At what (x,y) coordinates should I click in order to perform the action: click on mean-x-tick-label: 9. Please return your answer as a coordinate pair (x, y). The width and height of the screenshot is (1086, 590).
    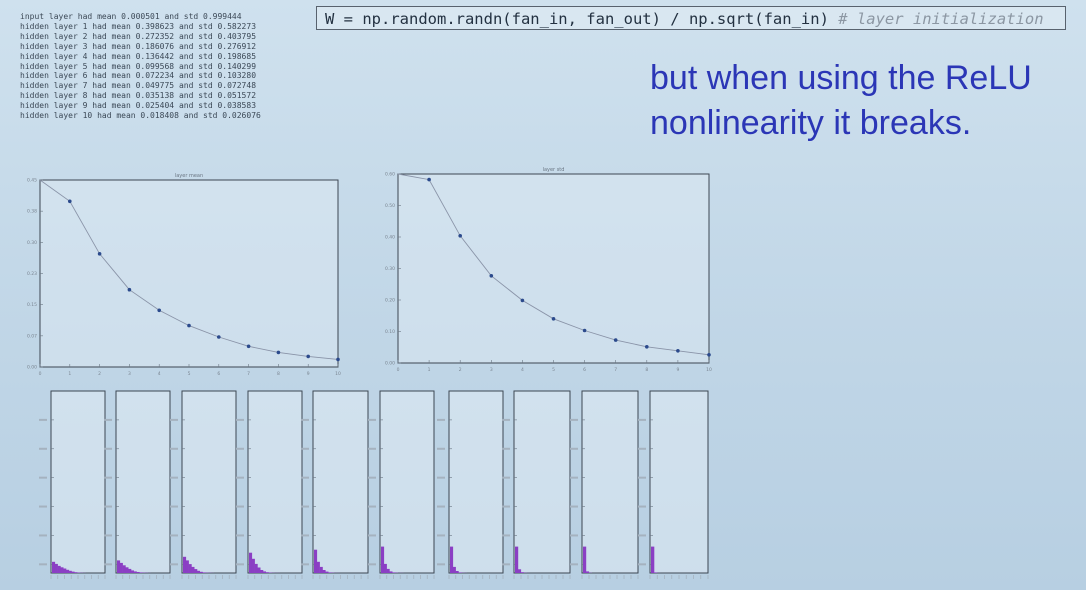
    Looking at the image, I should click on (308, 374).